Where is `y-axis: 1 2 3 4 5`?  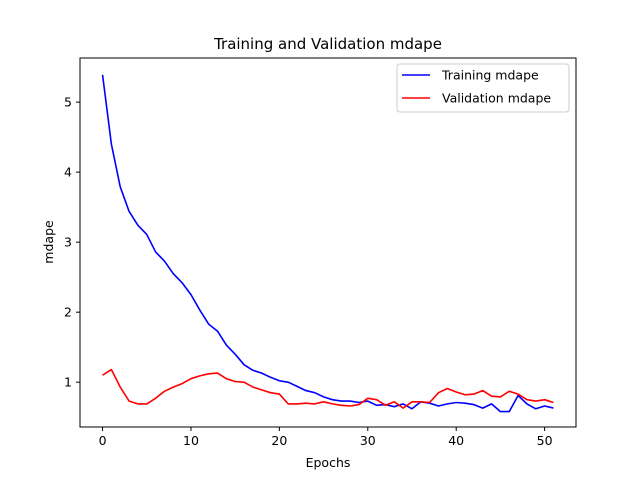
y-axis: 1 2 3 4 5 is located at coordinates (72, 242).